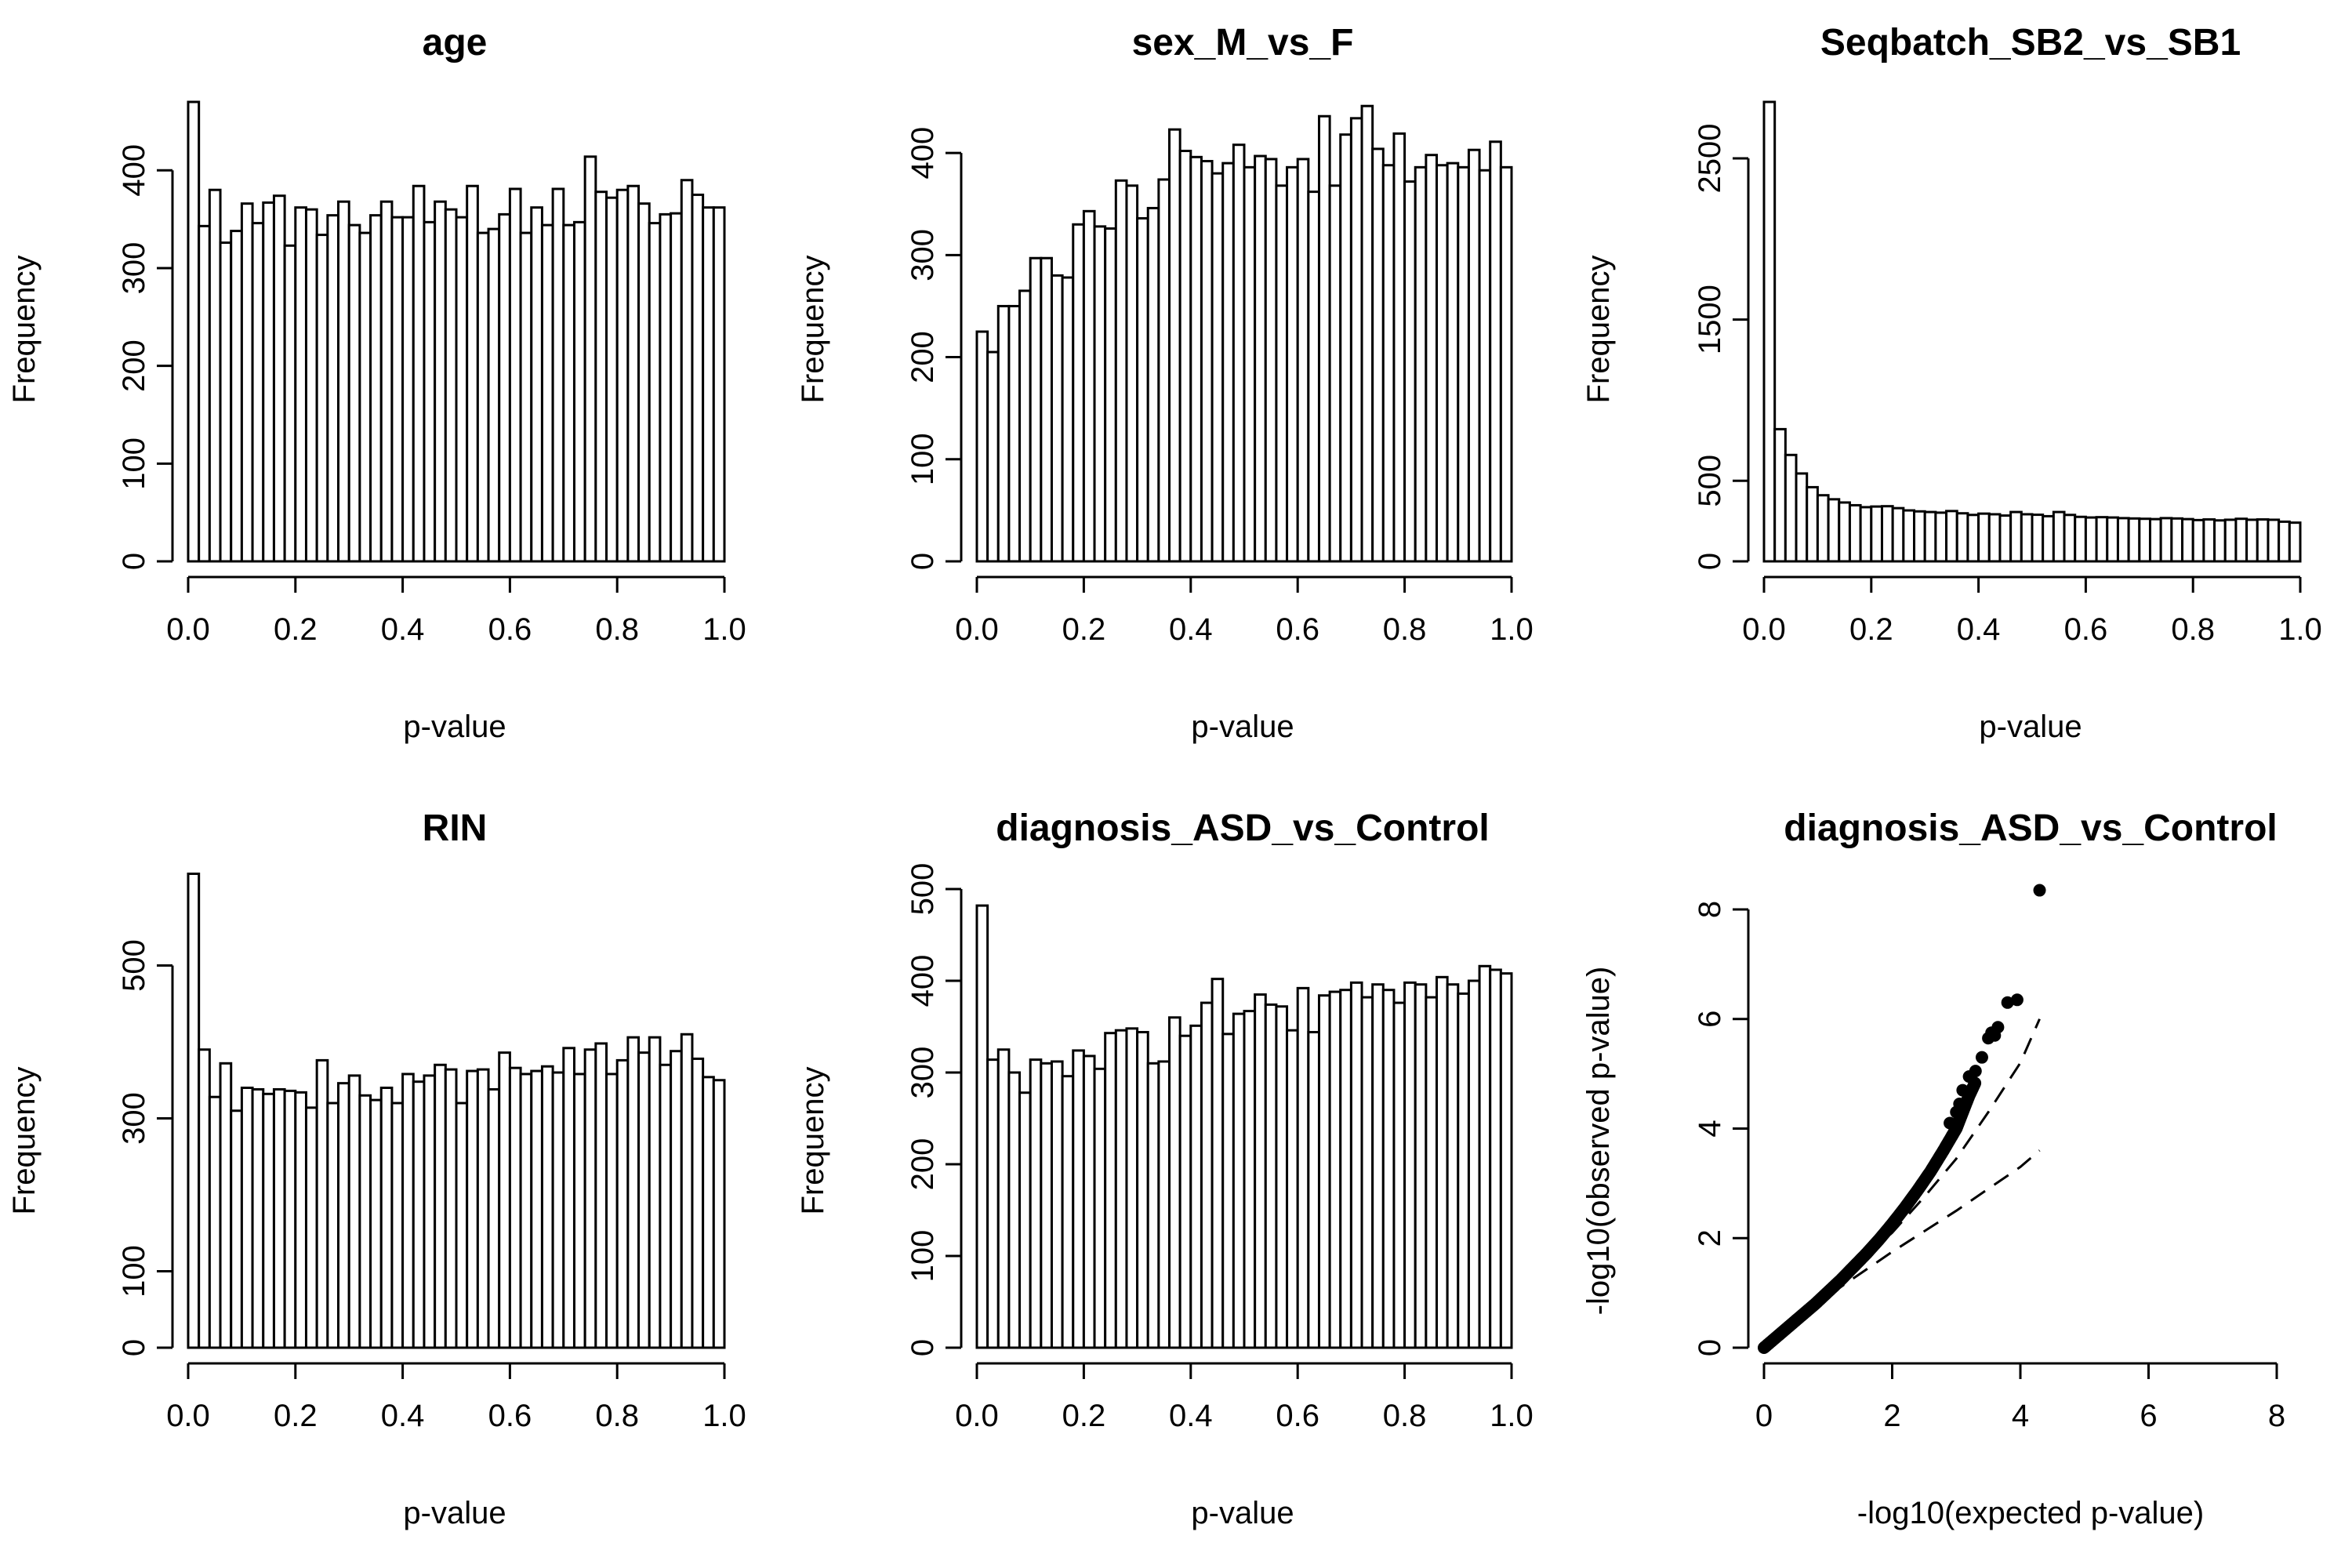 The image size is (2352, 1568). Describe the element at coordinates (1979, 629) in the screenshot. I see `x-tick-label: 0.4` at that location.